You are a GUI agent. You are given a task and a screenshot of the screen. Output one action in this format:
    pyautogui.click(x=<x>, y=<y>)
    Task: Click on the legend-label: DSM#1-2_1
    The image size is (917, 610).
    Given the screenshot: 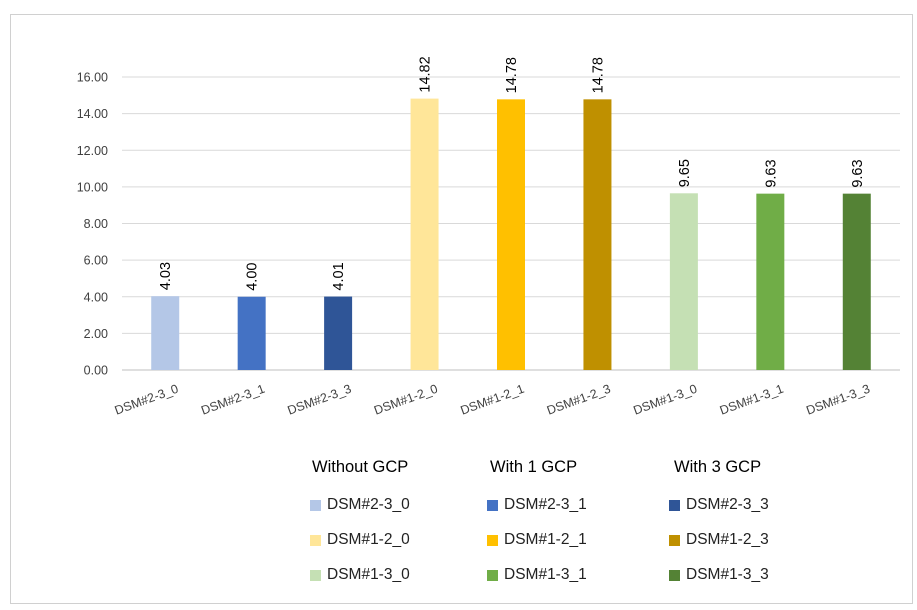 What is the action you would take?
    pyautogui.click(x=545, y=539)
    